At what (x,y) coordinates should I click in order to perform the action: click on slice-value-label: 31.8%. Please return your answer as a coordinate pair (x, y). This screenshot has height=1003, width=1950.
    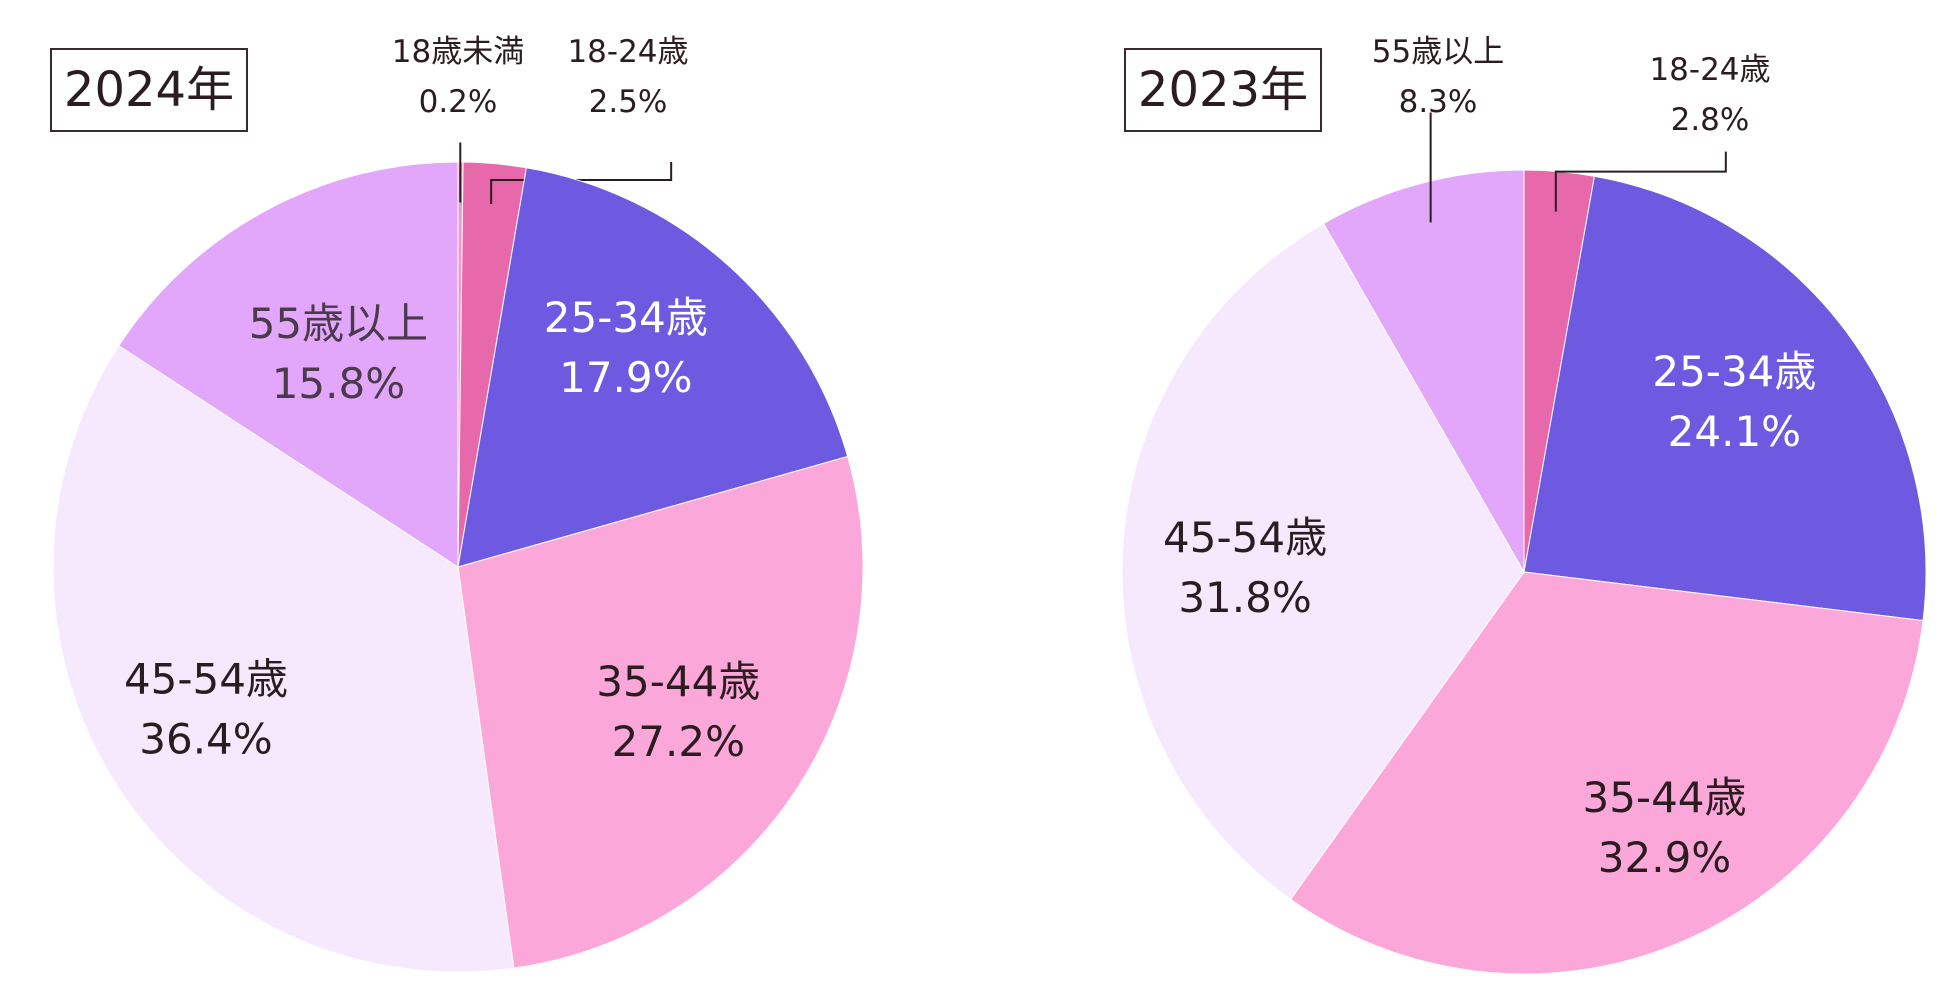
    Looking at the image, I should click on (1244, 597).